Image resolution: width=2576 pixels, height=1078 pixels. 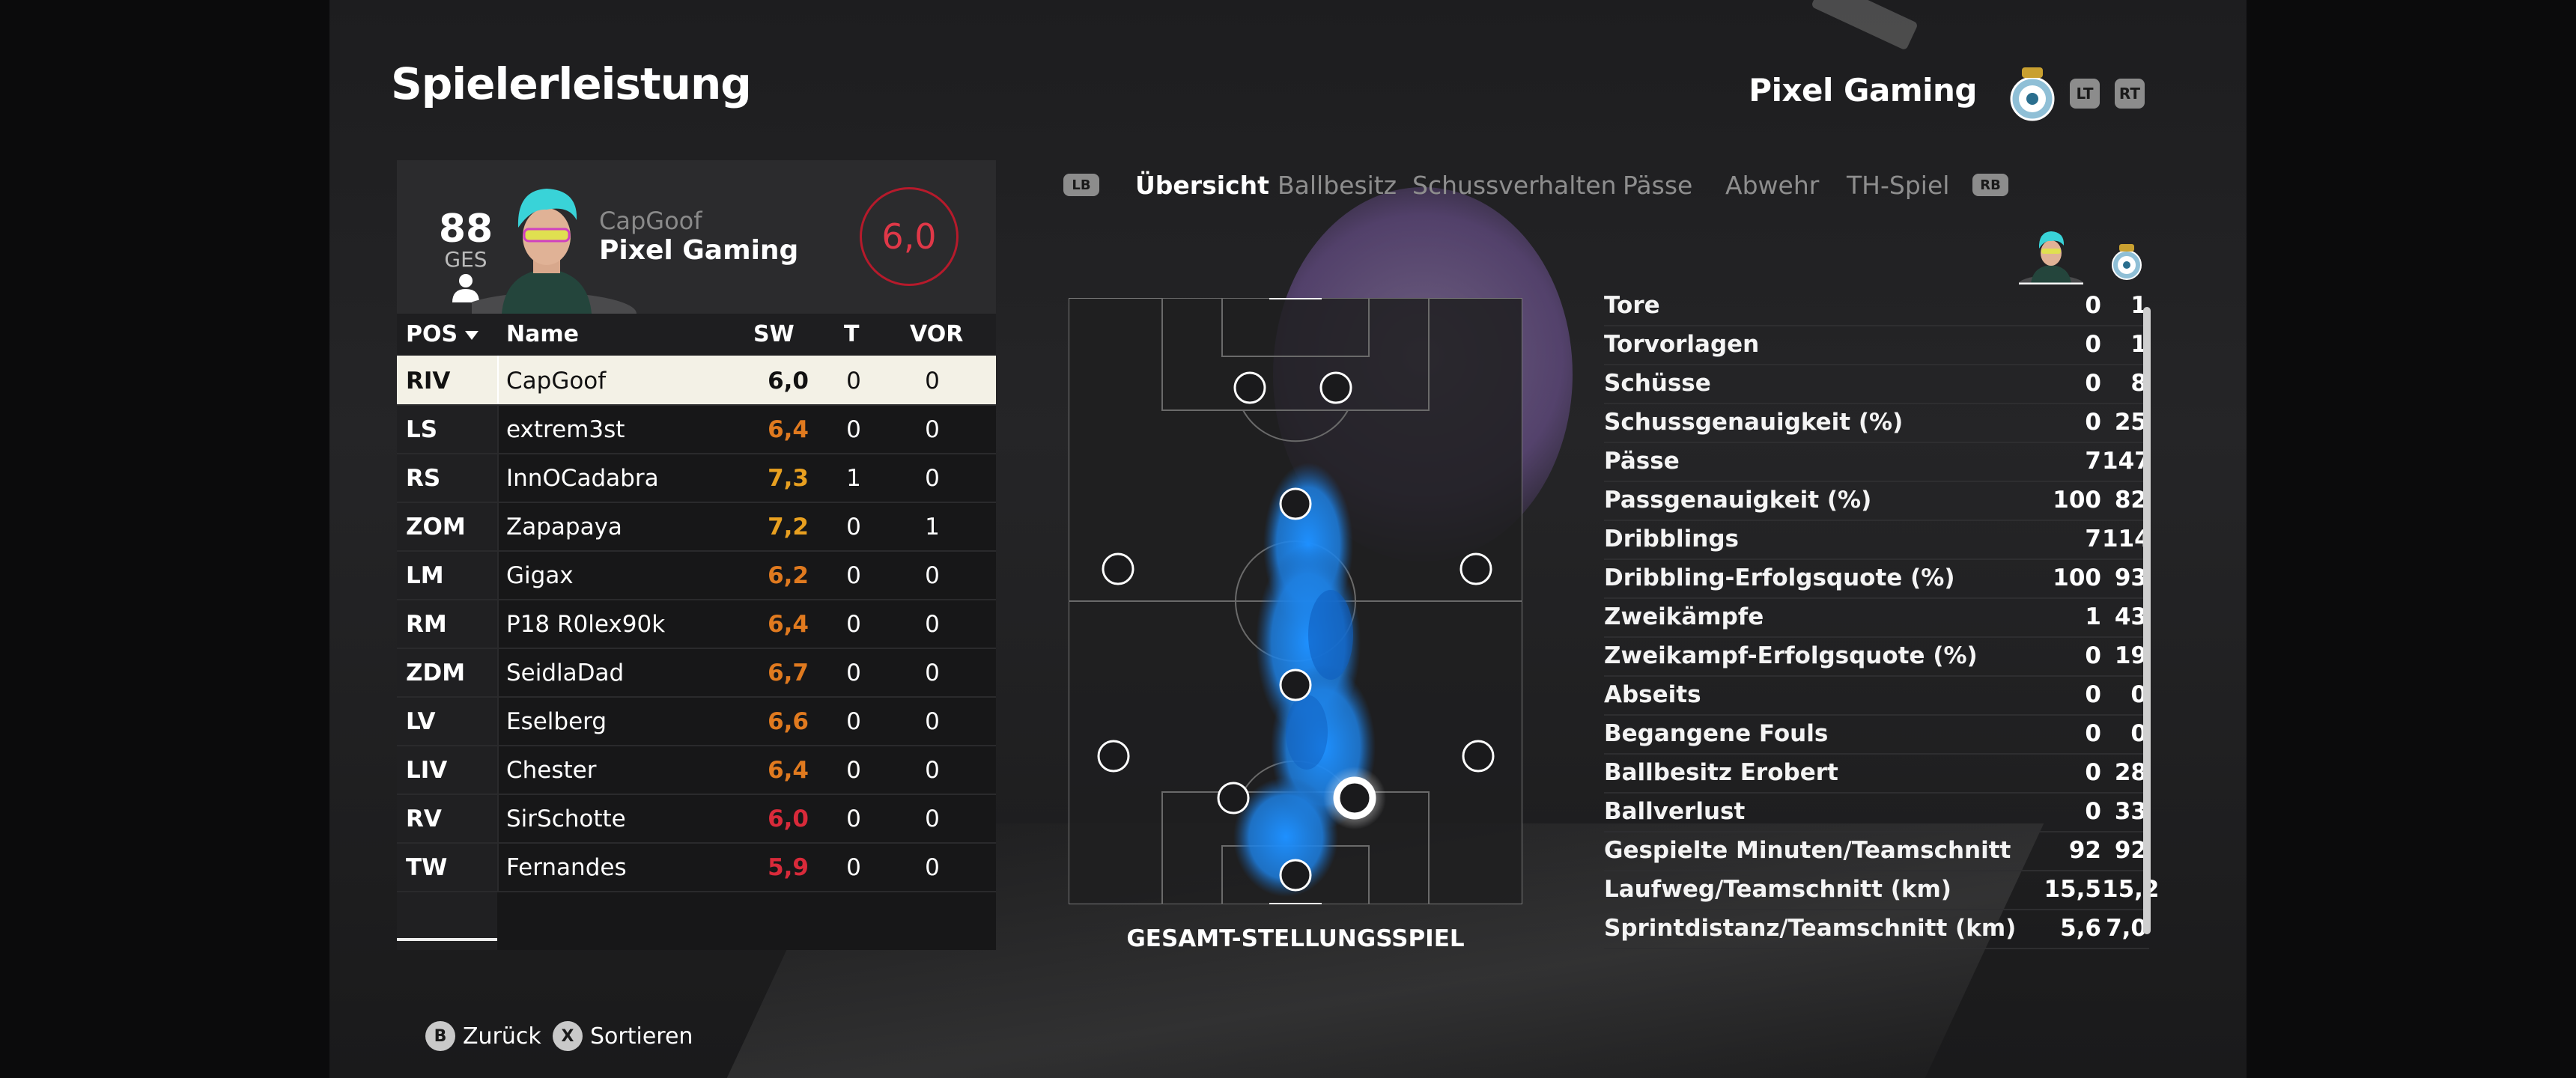 What do you see at coordinates (937, 334) in the screenshot?
I see `header-vor: VOR` at bounding box center [937, 334].